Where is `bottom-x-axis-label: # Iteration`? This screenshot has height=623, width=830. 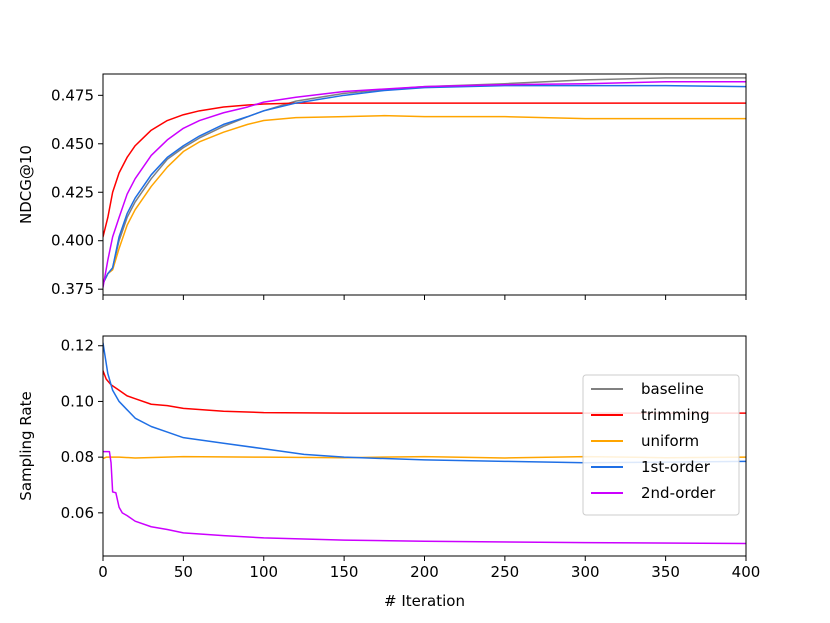
bottom-x-axis-label: # Iteration is located at coordinates (424, 601).